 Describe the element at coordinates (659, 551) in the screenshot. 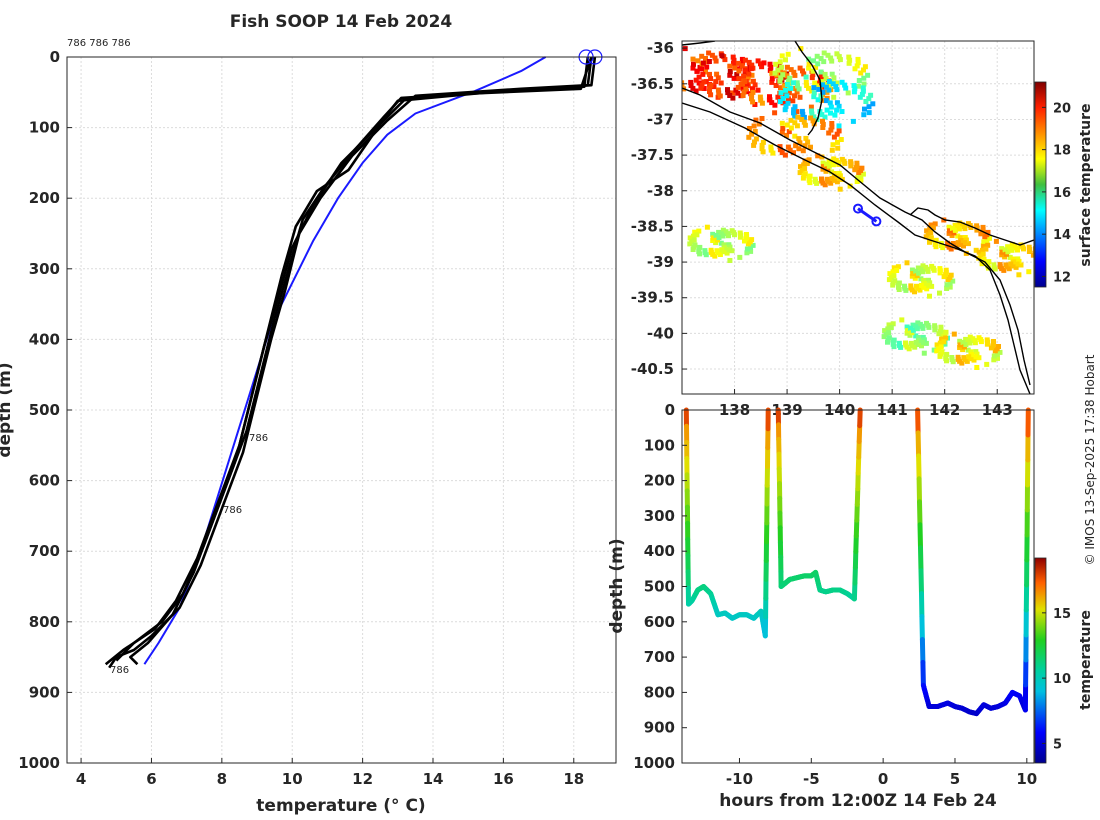

I see `section-y-tick-label: 400` at that location.